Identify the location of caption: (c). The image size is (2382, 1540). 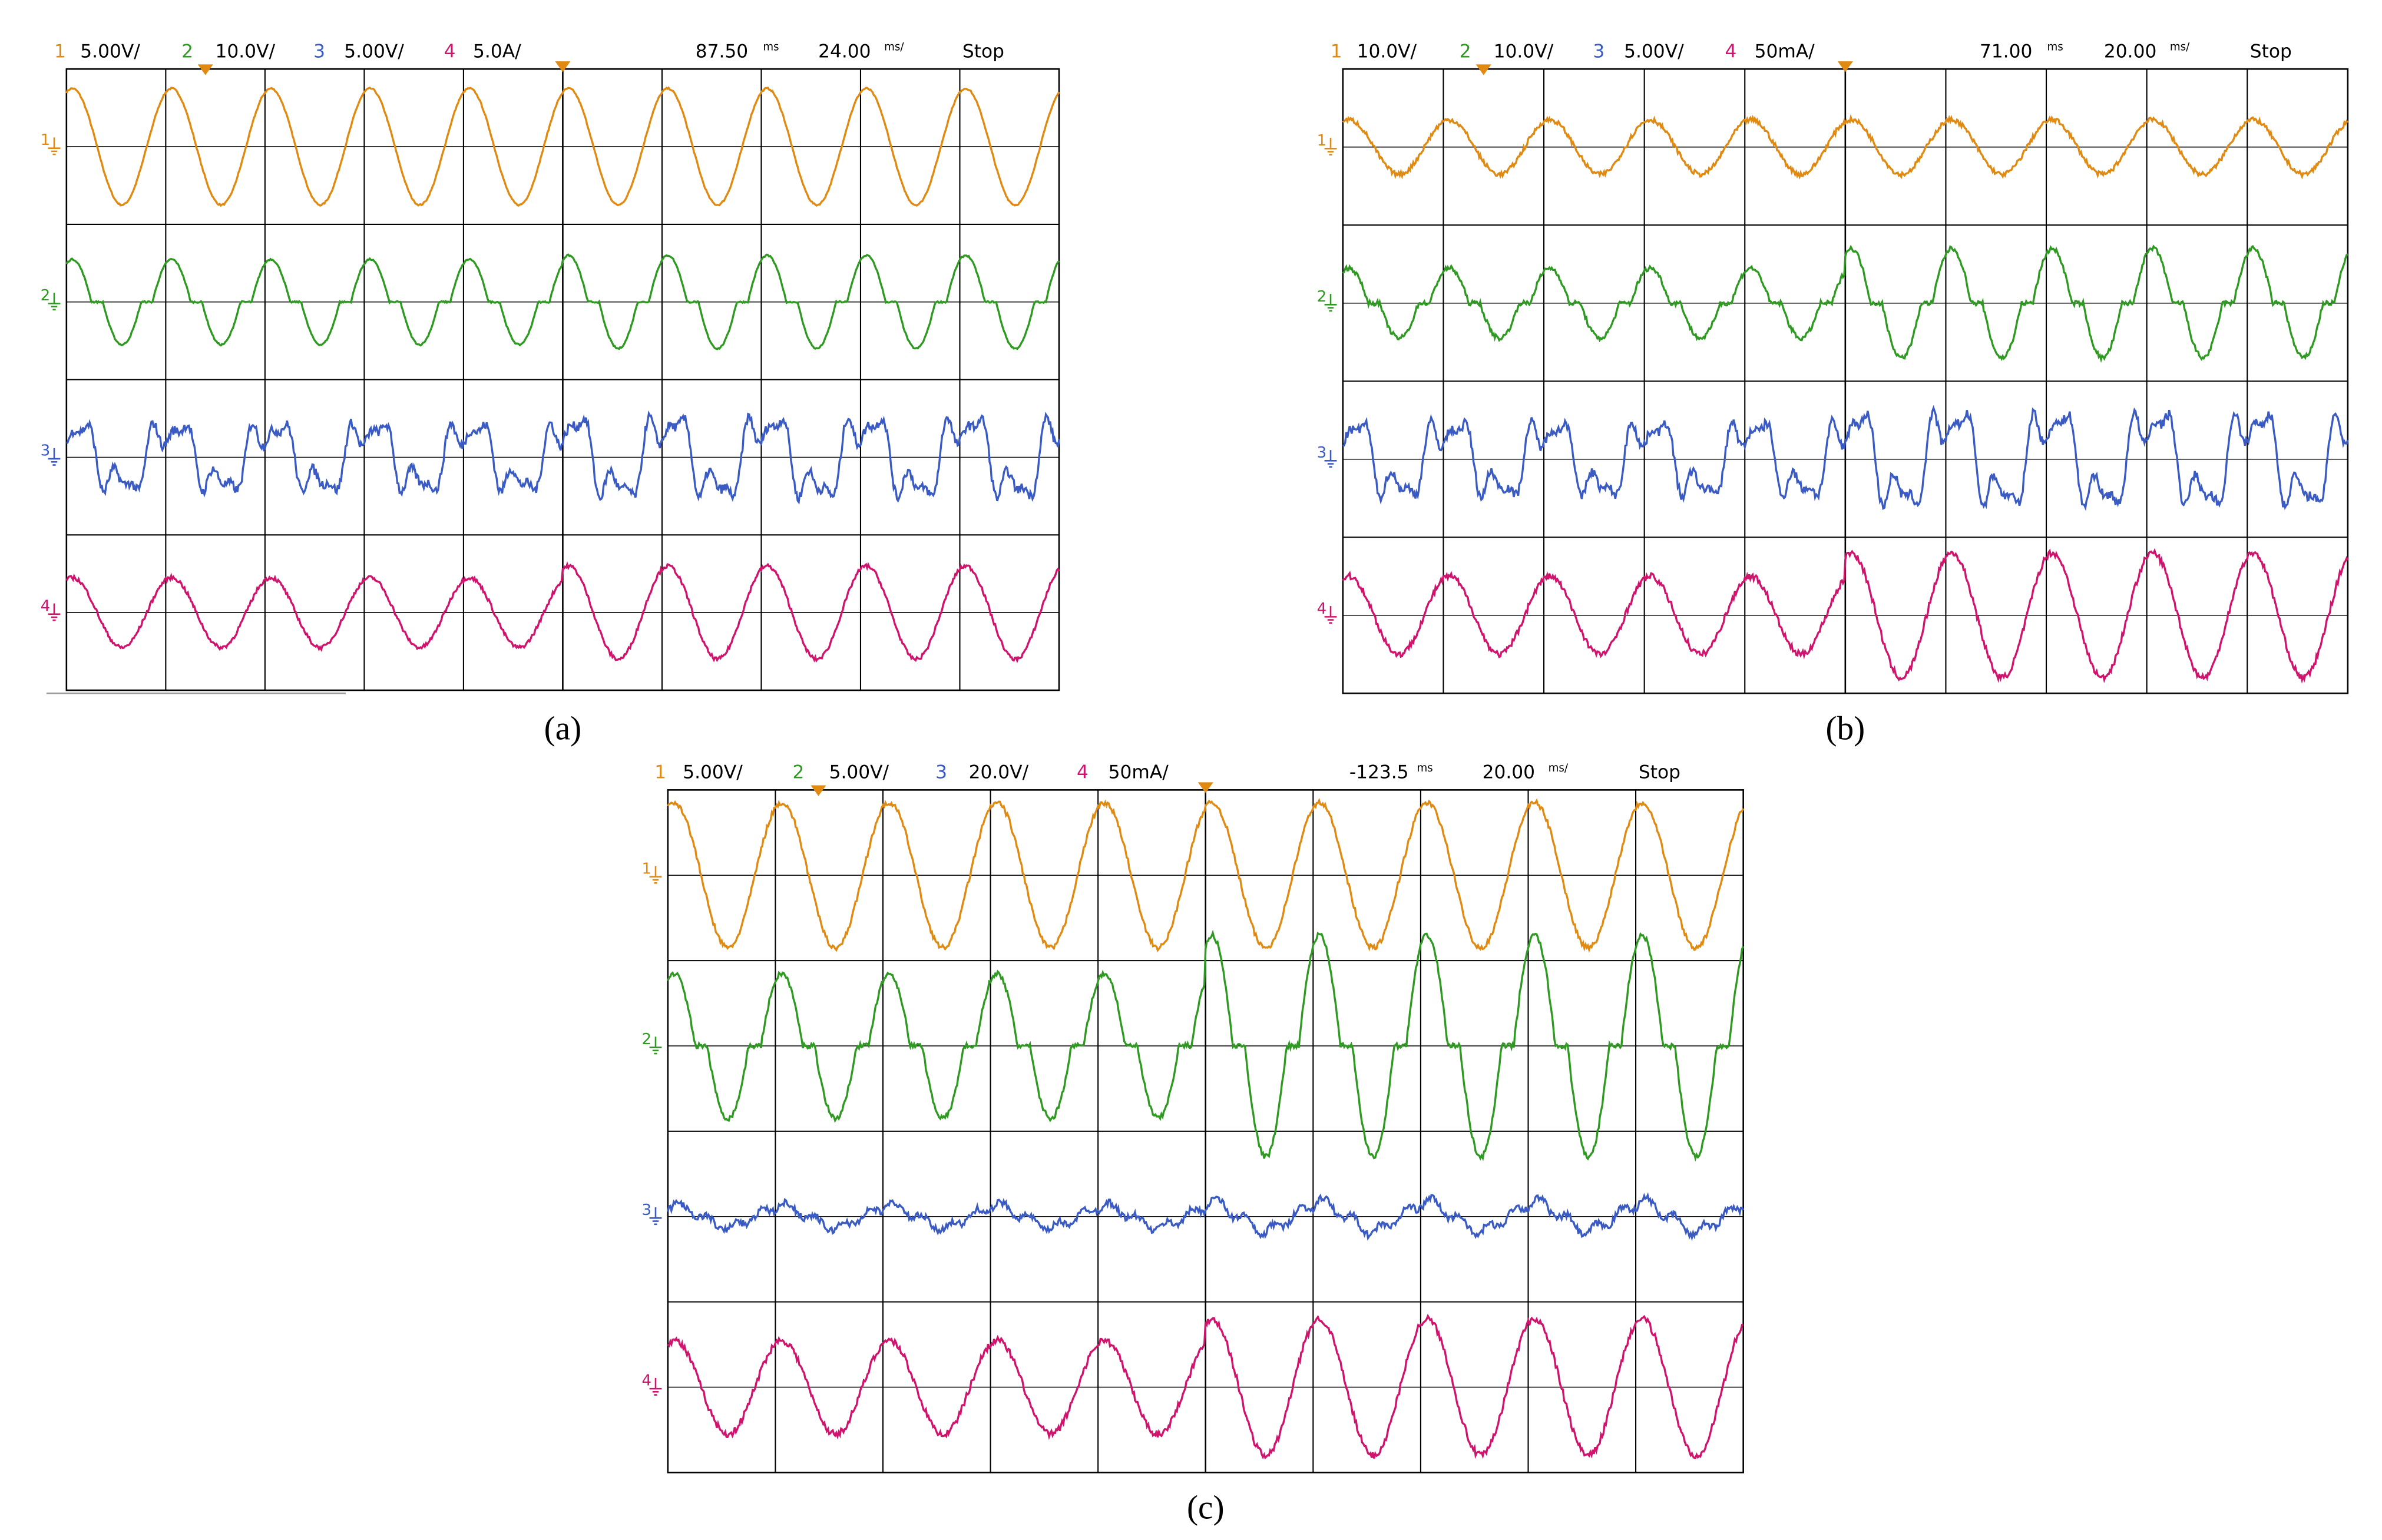
(1206, 1507).